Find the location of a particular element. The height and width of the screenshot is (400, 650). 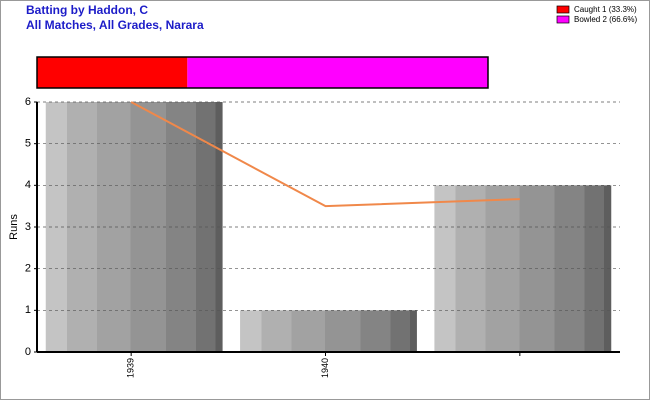

bar is located at coordinates (328, 331).